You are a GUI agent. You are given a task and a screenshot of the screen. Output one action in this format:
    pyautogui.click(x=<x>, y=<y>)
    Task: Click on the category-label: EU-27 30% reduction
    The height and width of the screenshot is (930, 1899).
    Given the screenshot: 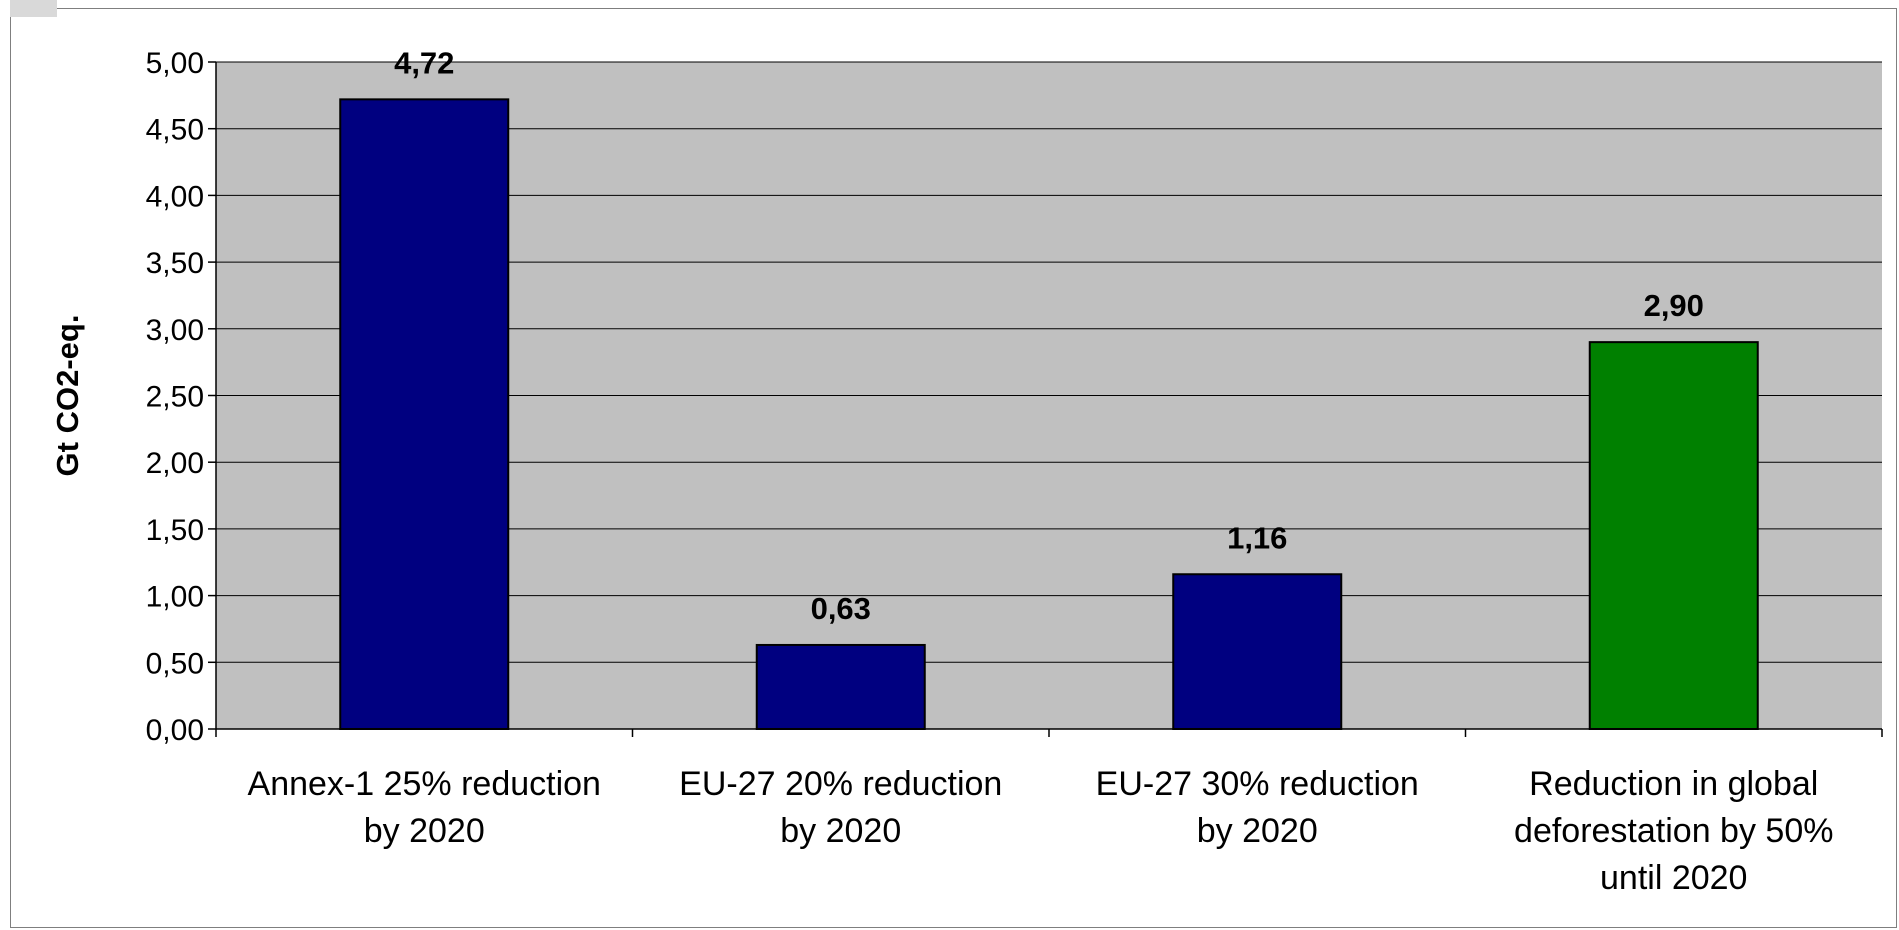 What is the action you would take?
    pyautogui.click(x=1257, y=784)
    